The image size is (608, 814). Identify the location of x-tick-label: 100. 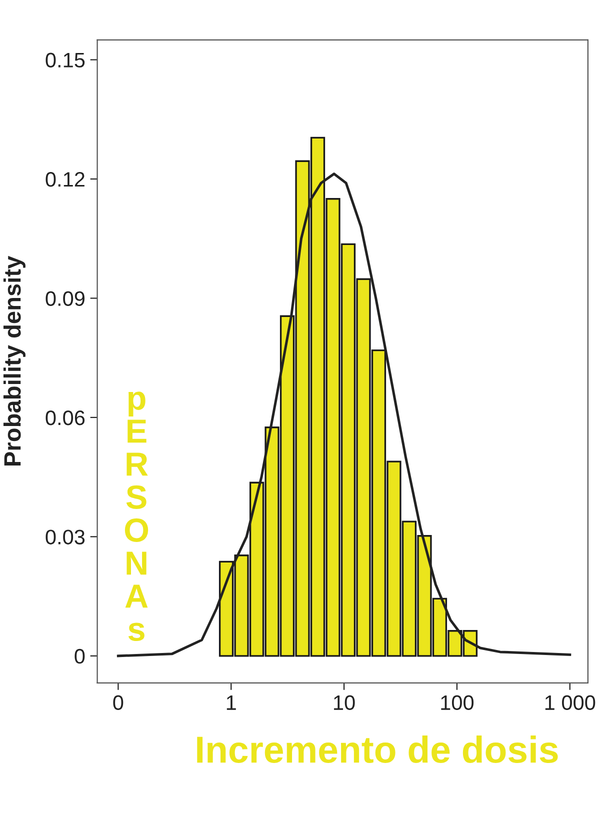
(457, 702).